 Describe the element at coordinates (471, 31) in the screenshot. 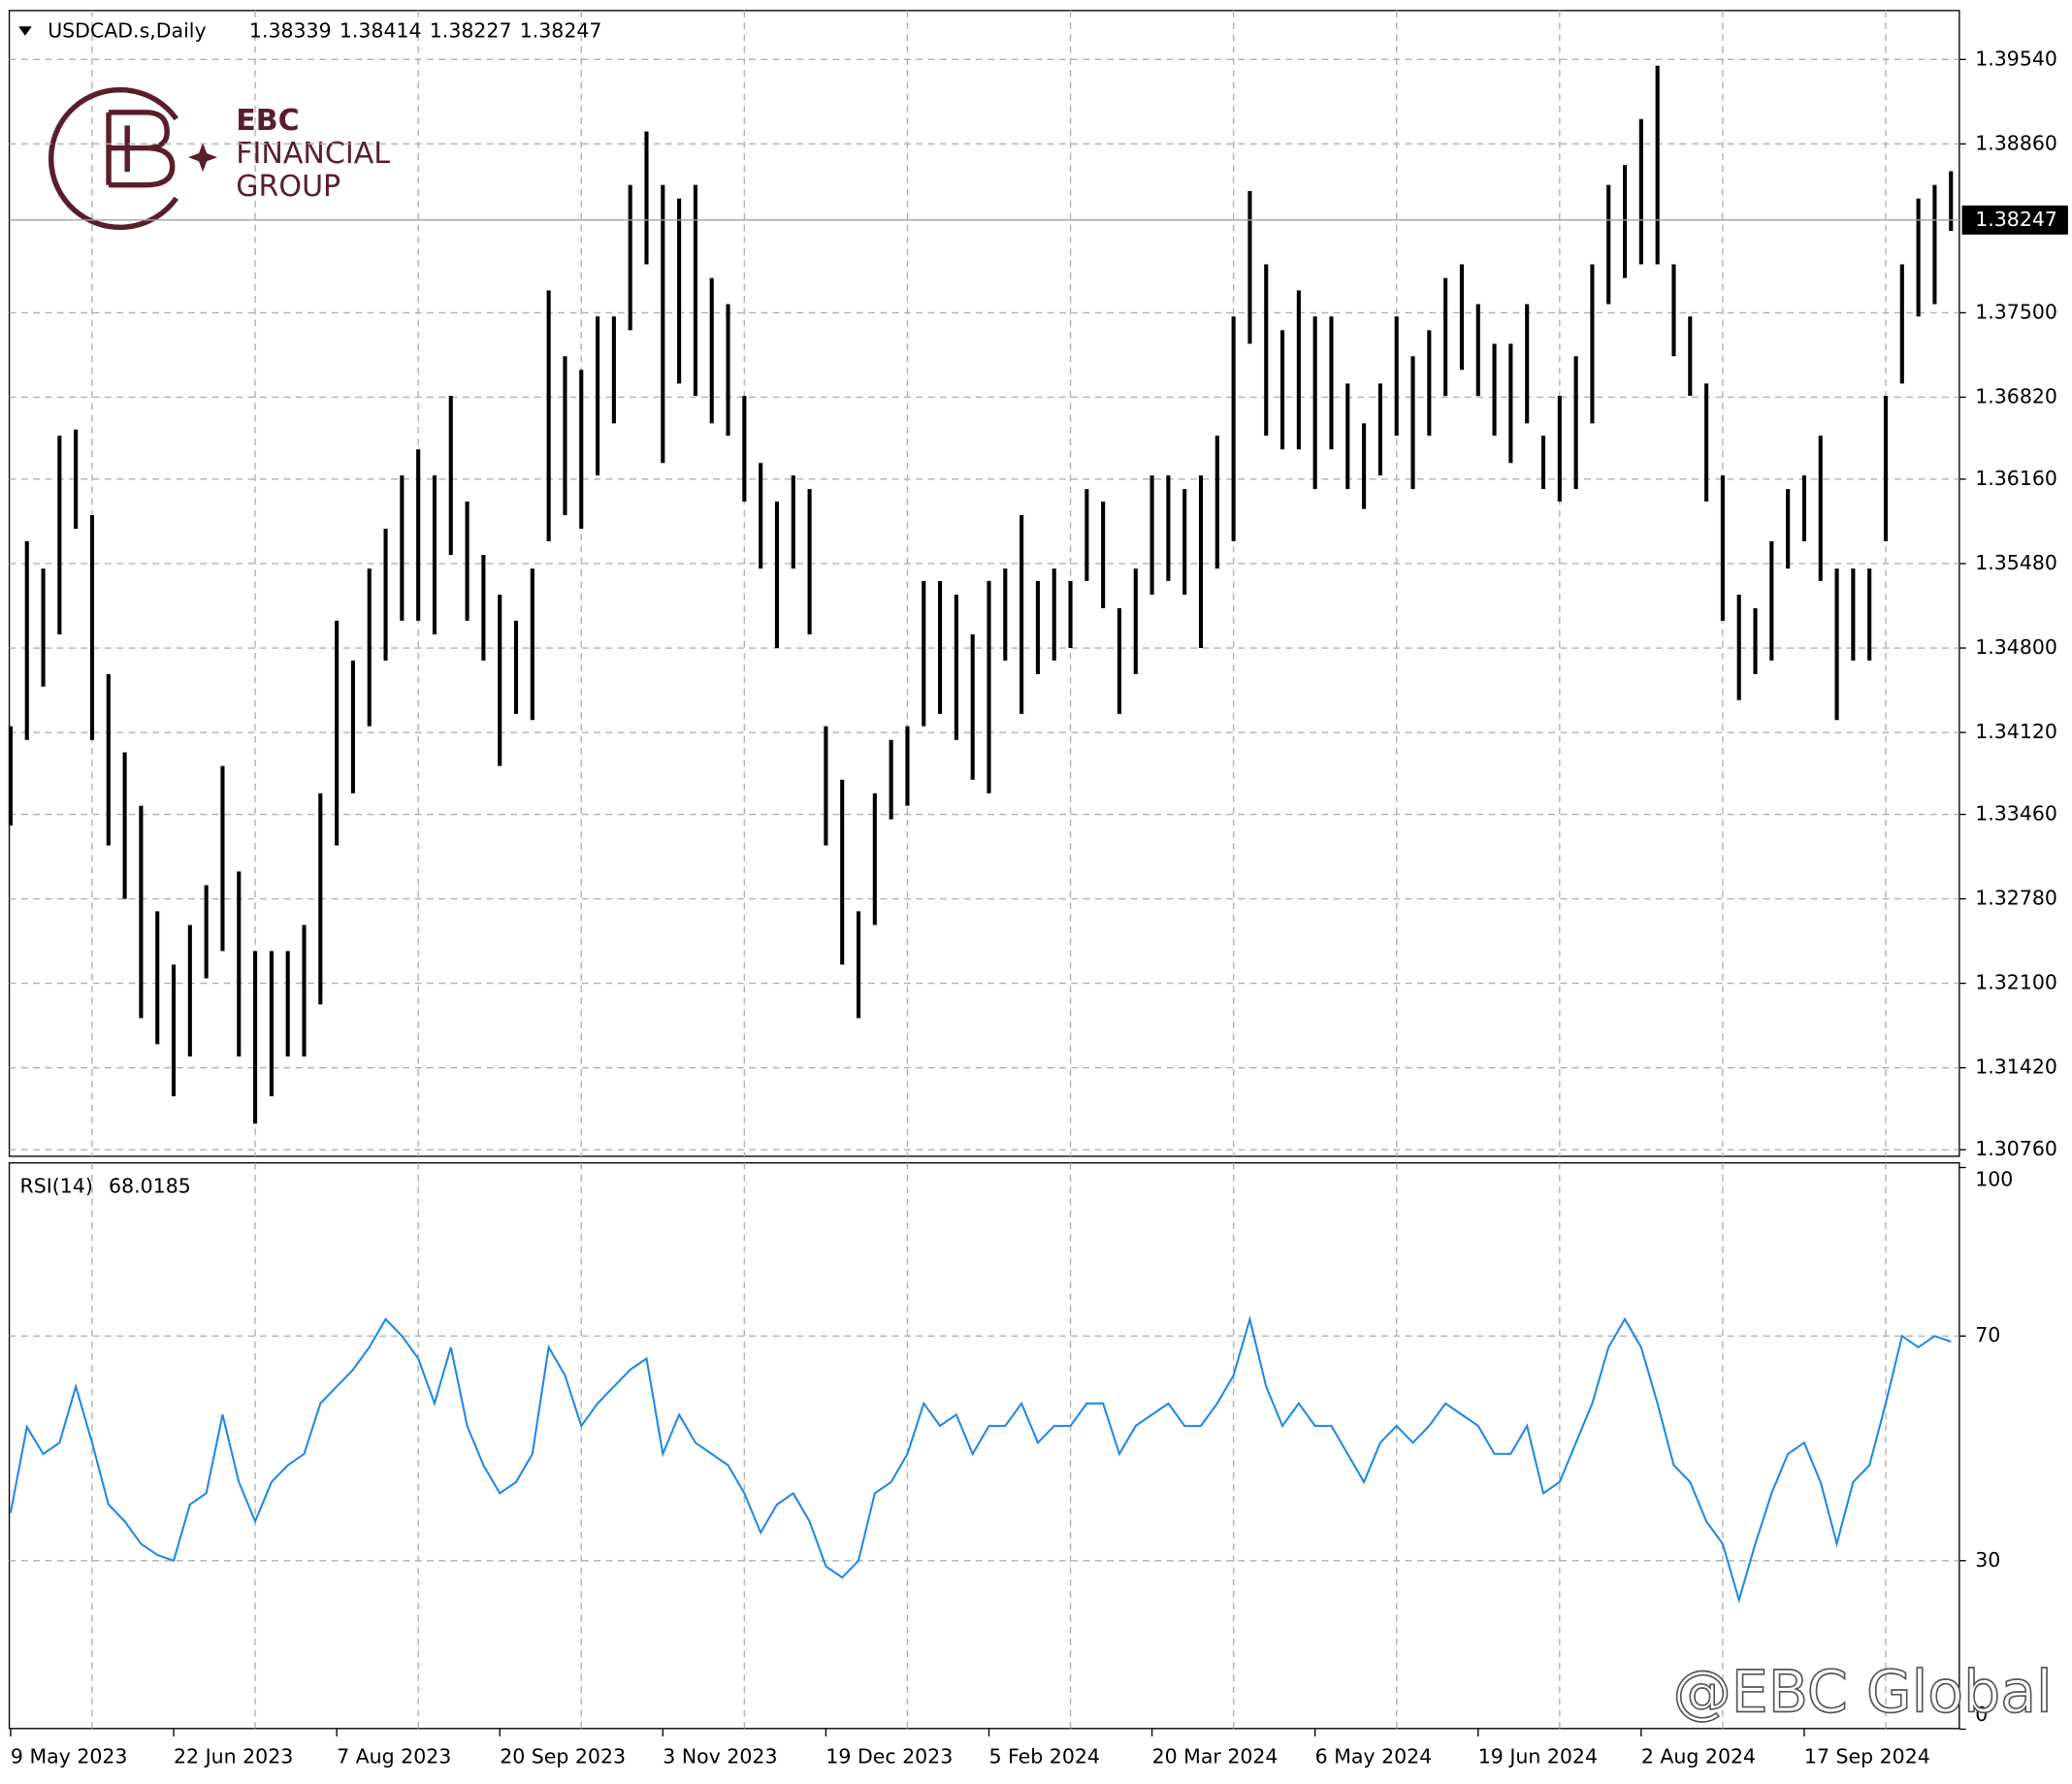

I see `header-price: 1.38227` at that location.